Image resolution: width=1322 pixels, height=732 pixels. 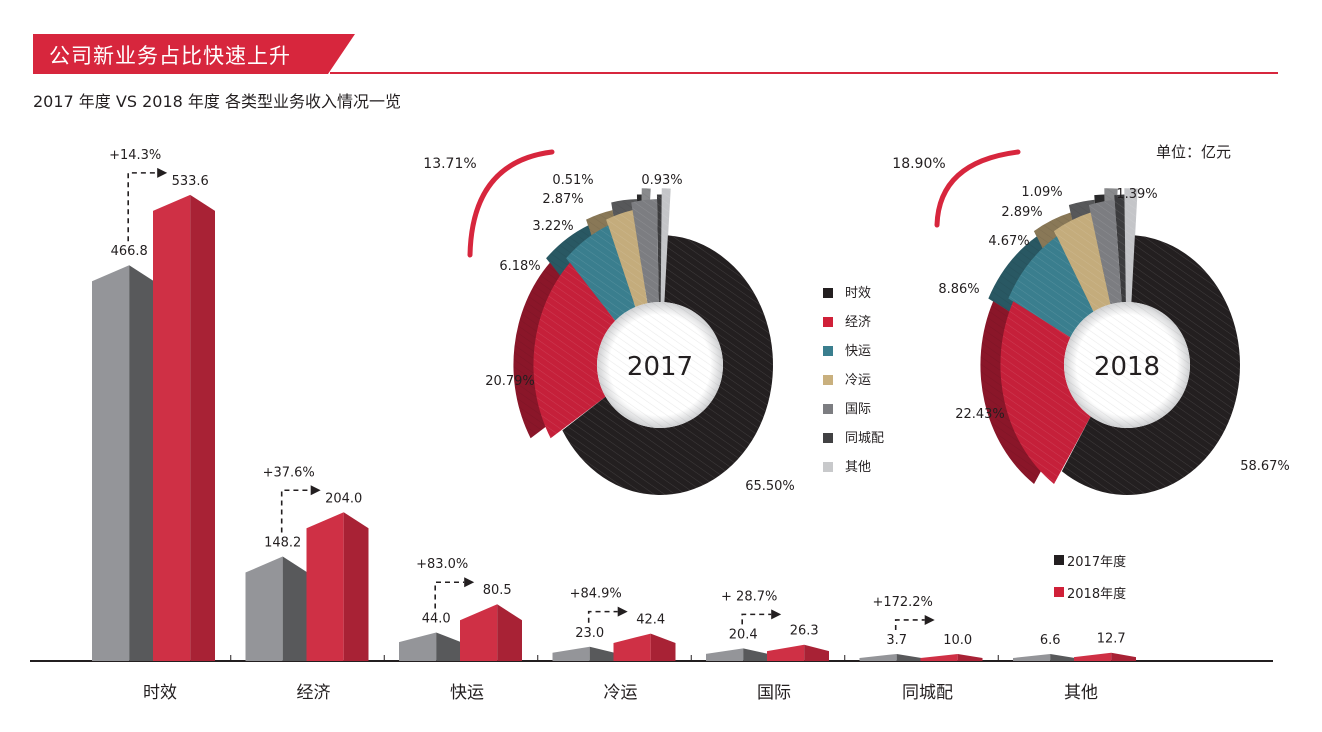 What do you see at coordinates (1041, 192) in the screenshot?
I see `donut-slice-label: 1.09%` at bounding box center [1041, 192].